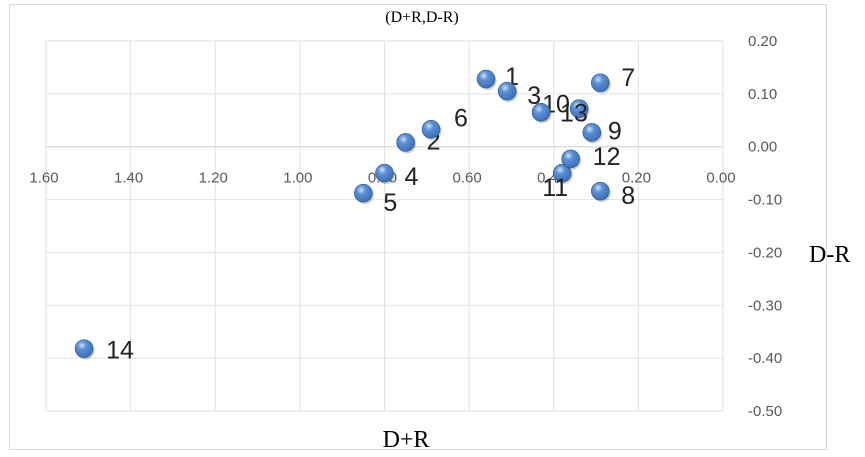 The image size is (865, 457). Describe the element at coordinates (213, 178) in the screenshot. I see `x-tick-label: 1.20` at that location.